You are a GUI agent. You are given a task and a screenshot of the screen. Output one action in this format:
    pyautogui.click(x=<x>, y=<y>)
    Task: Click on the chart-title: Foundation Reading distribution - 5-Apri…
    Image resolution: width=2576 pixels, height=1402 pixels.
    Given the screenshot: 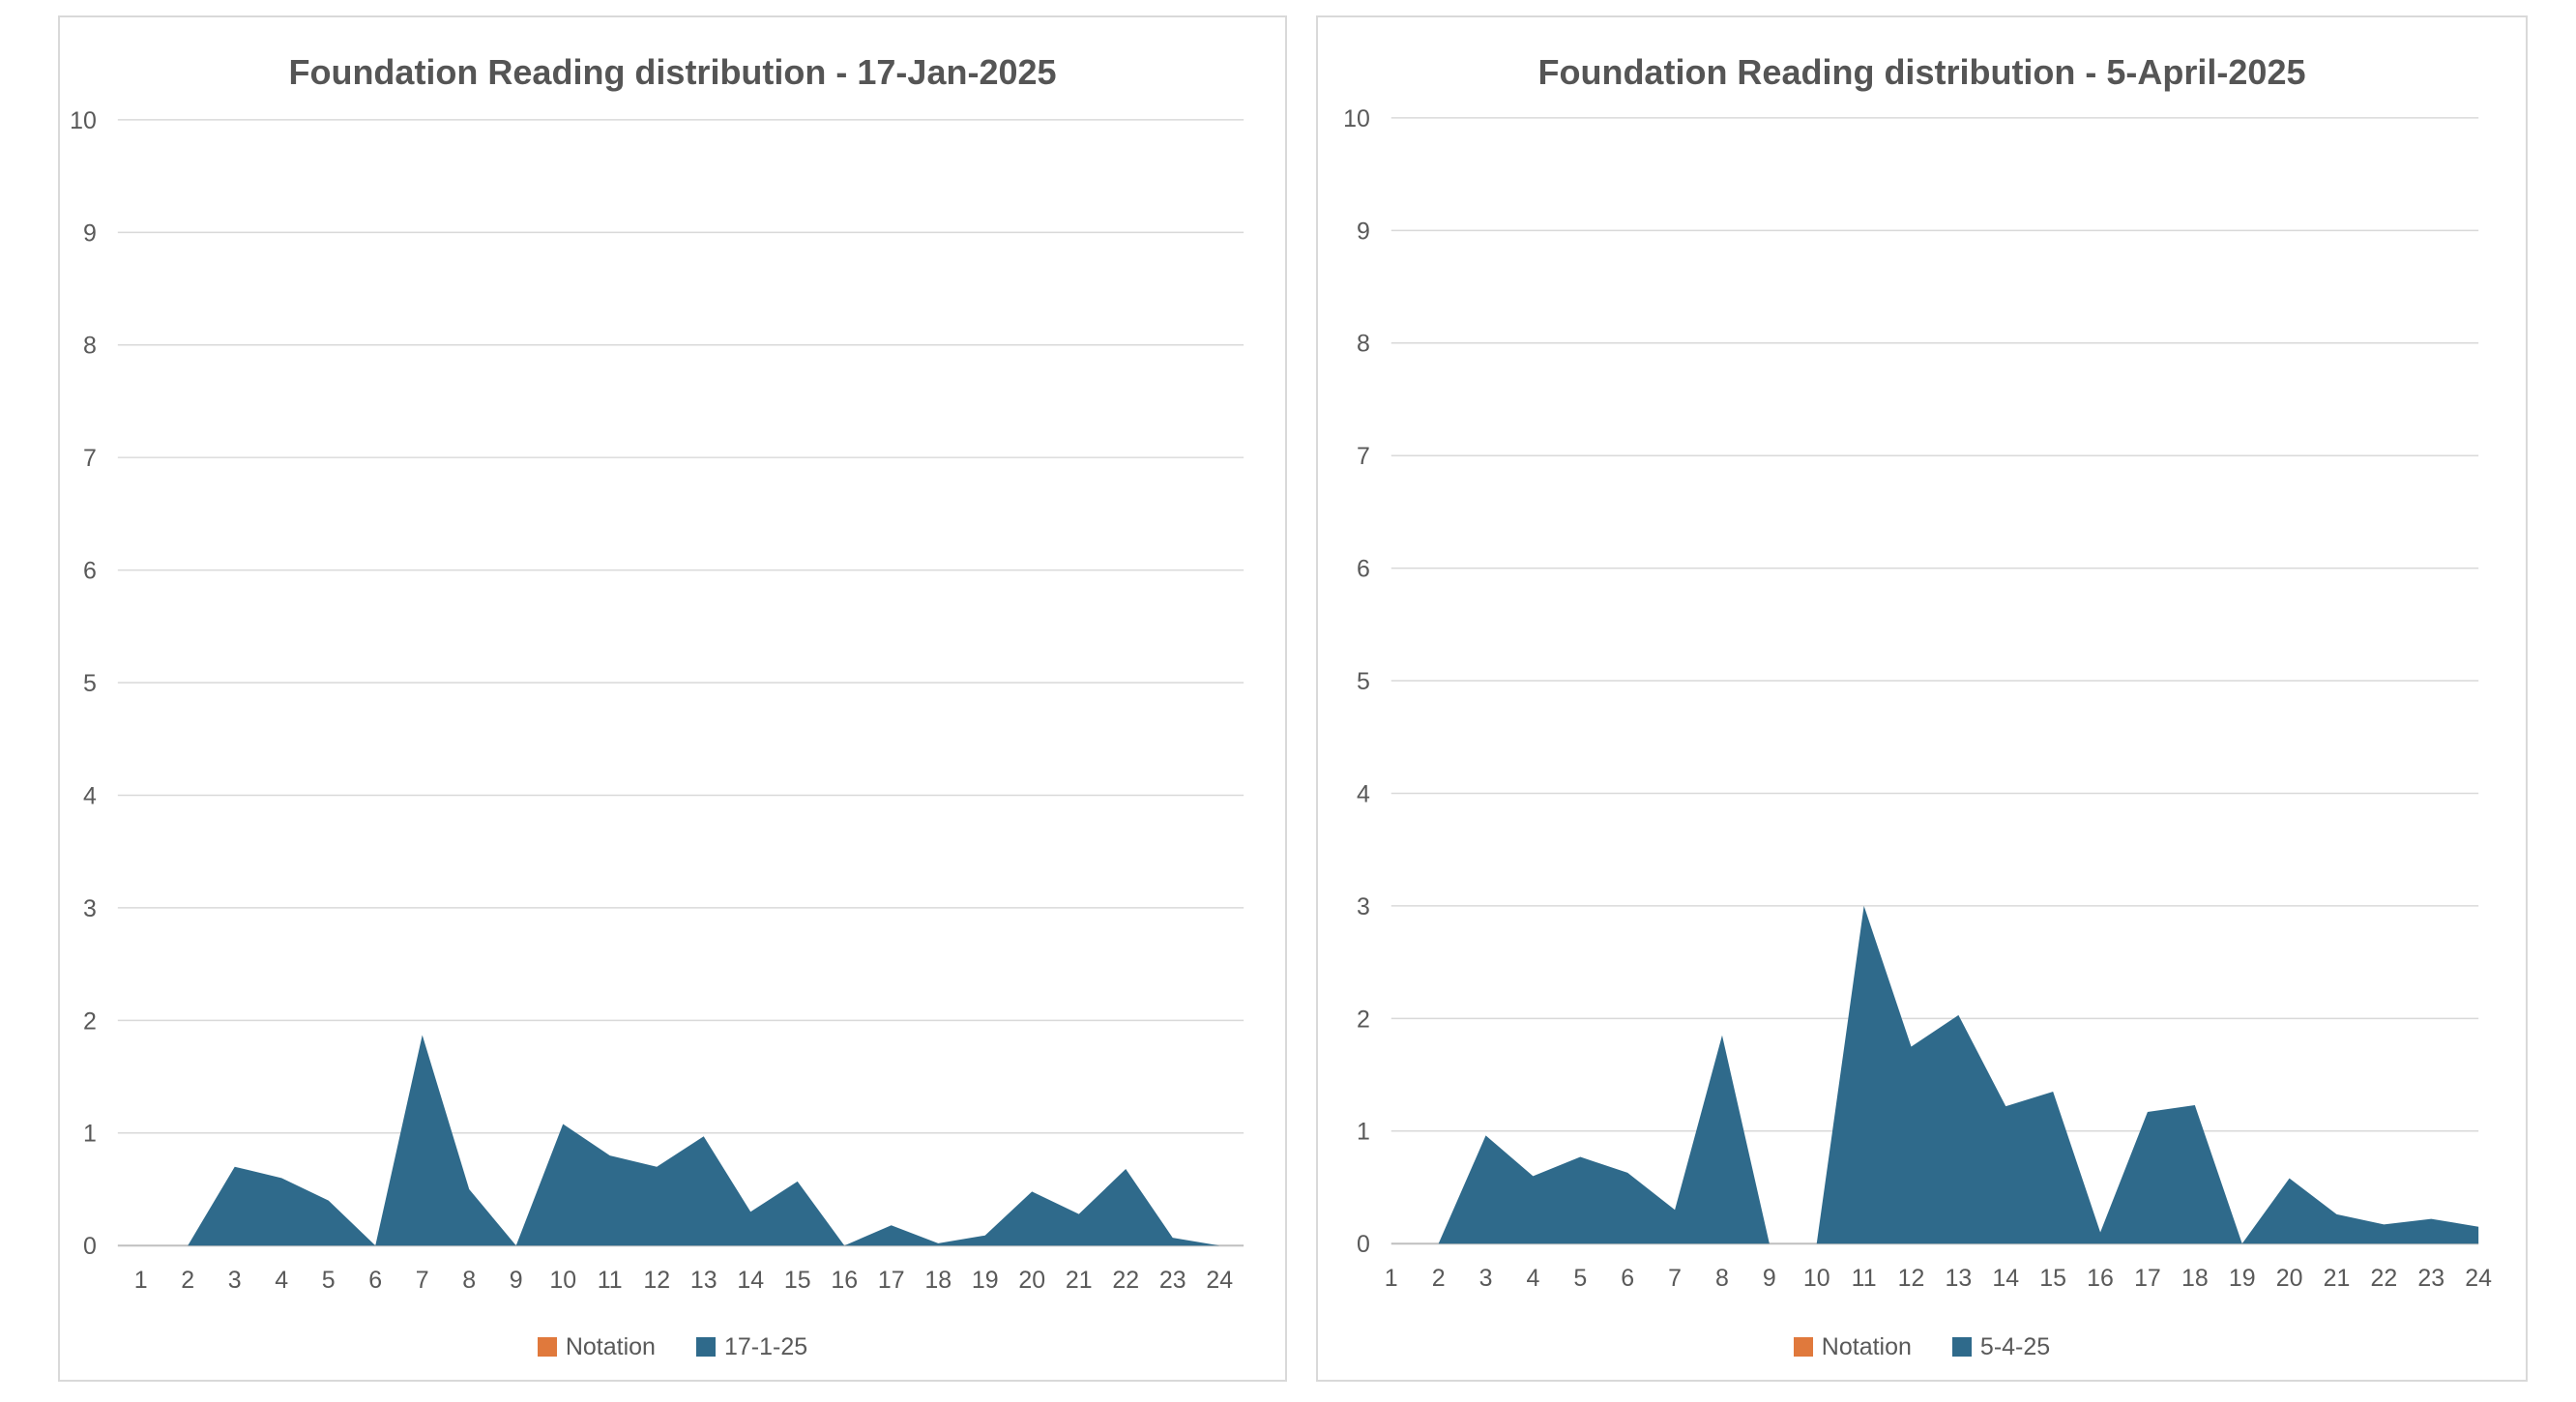 What is the action you would take?
    pyautogui.click(x=1921, y=72)
    